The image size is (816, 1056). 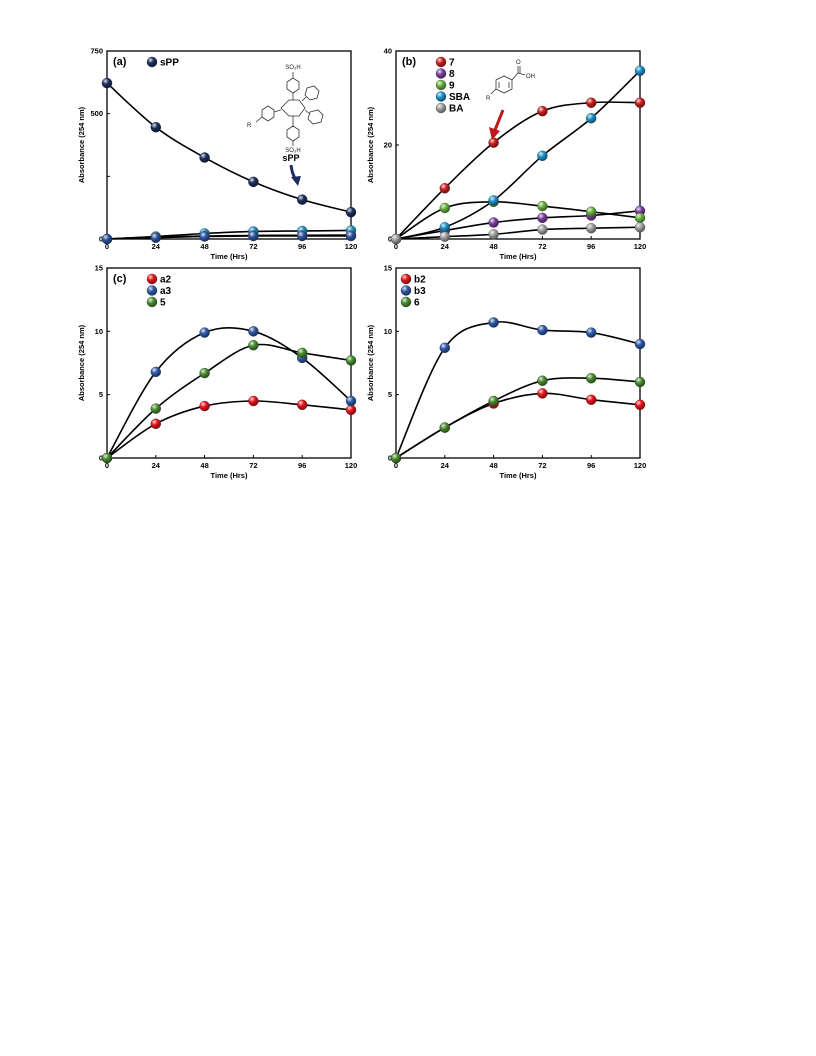 I want to click on series-line-a3, so click(x=229, y=393).